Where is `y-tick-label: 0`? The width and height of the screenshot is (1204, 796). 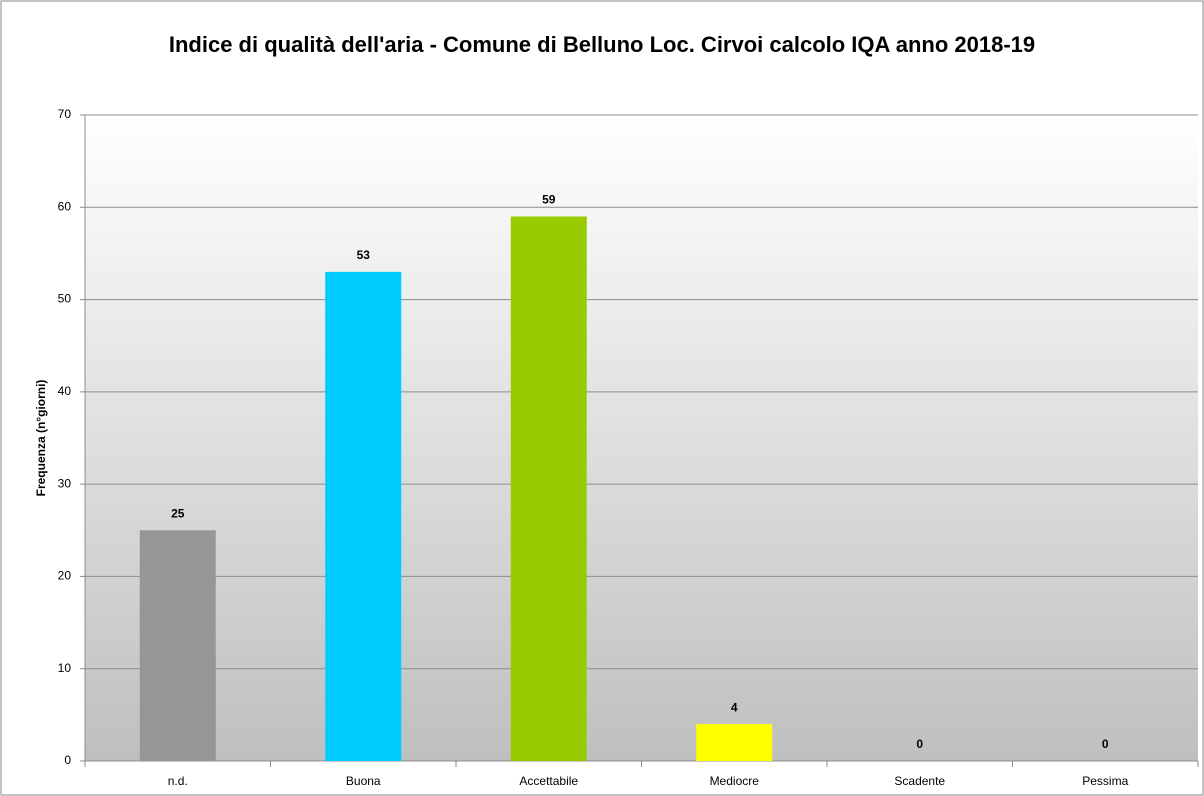 y-tick-label: 0 is located at coordinates (67, 760).